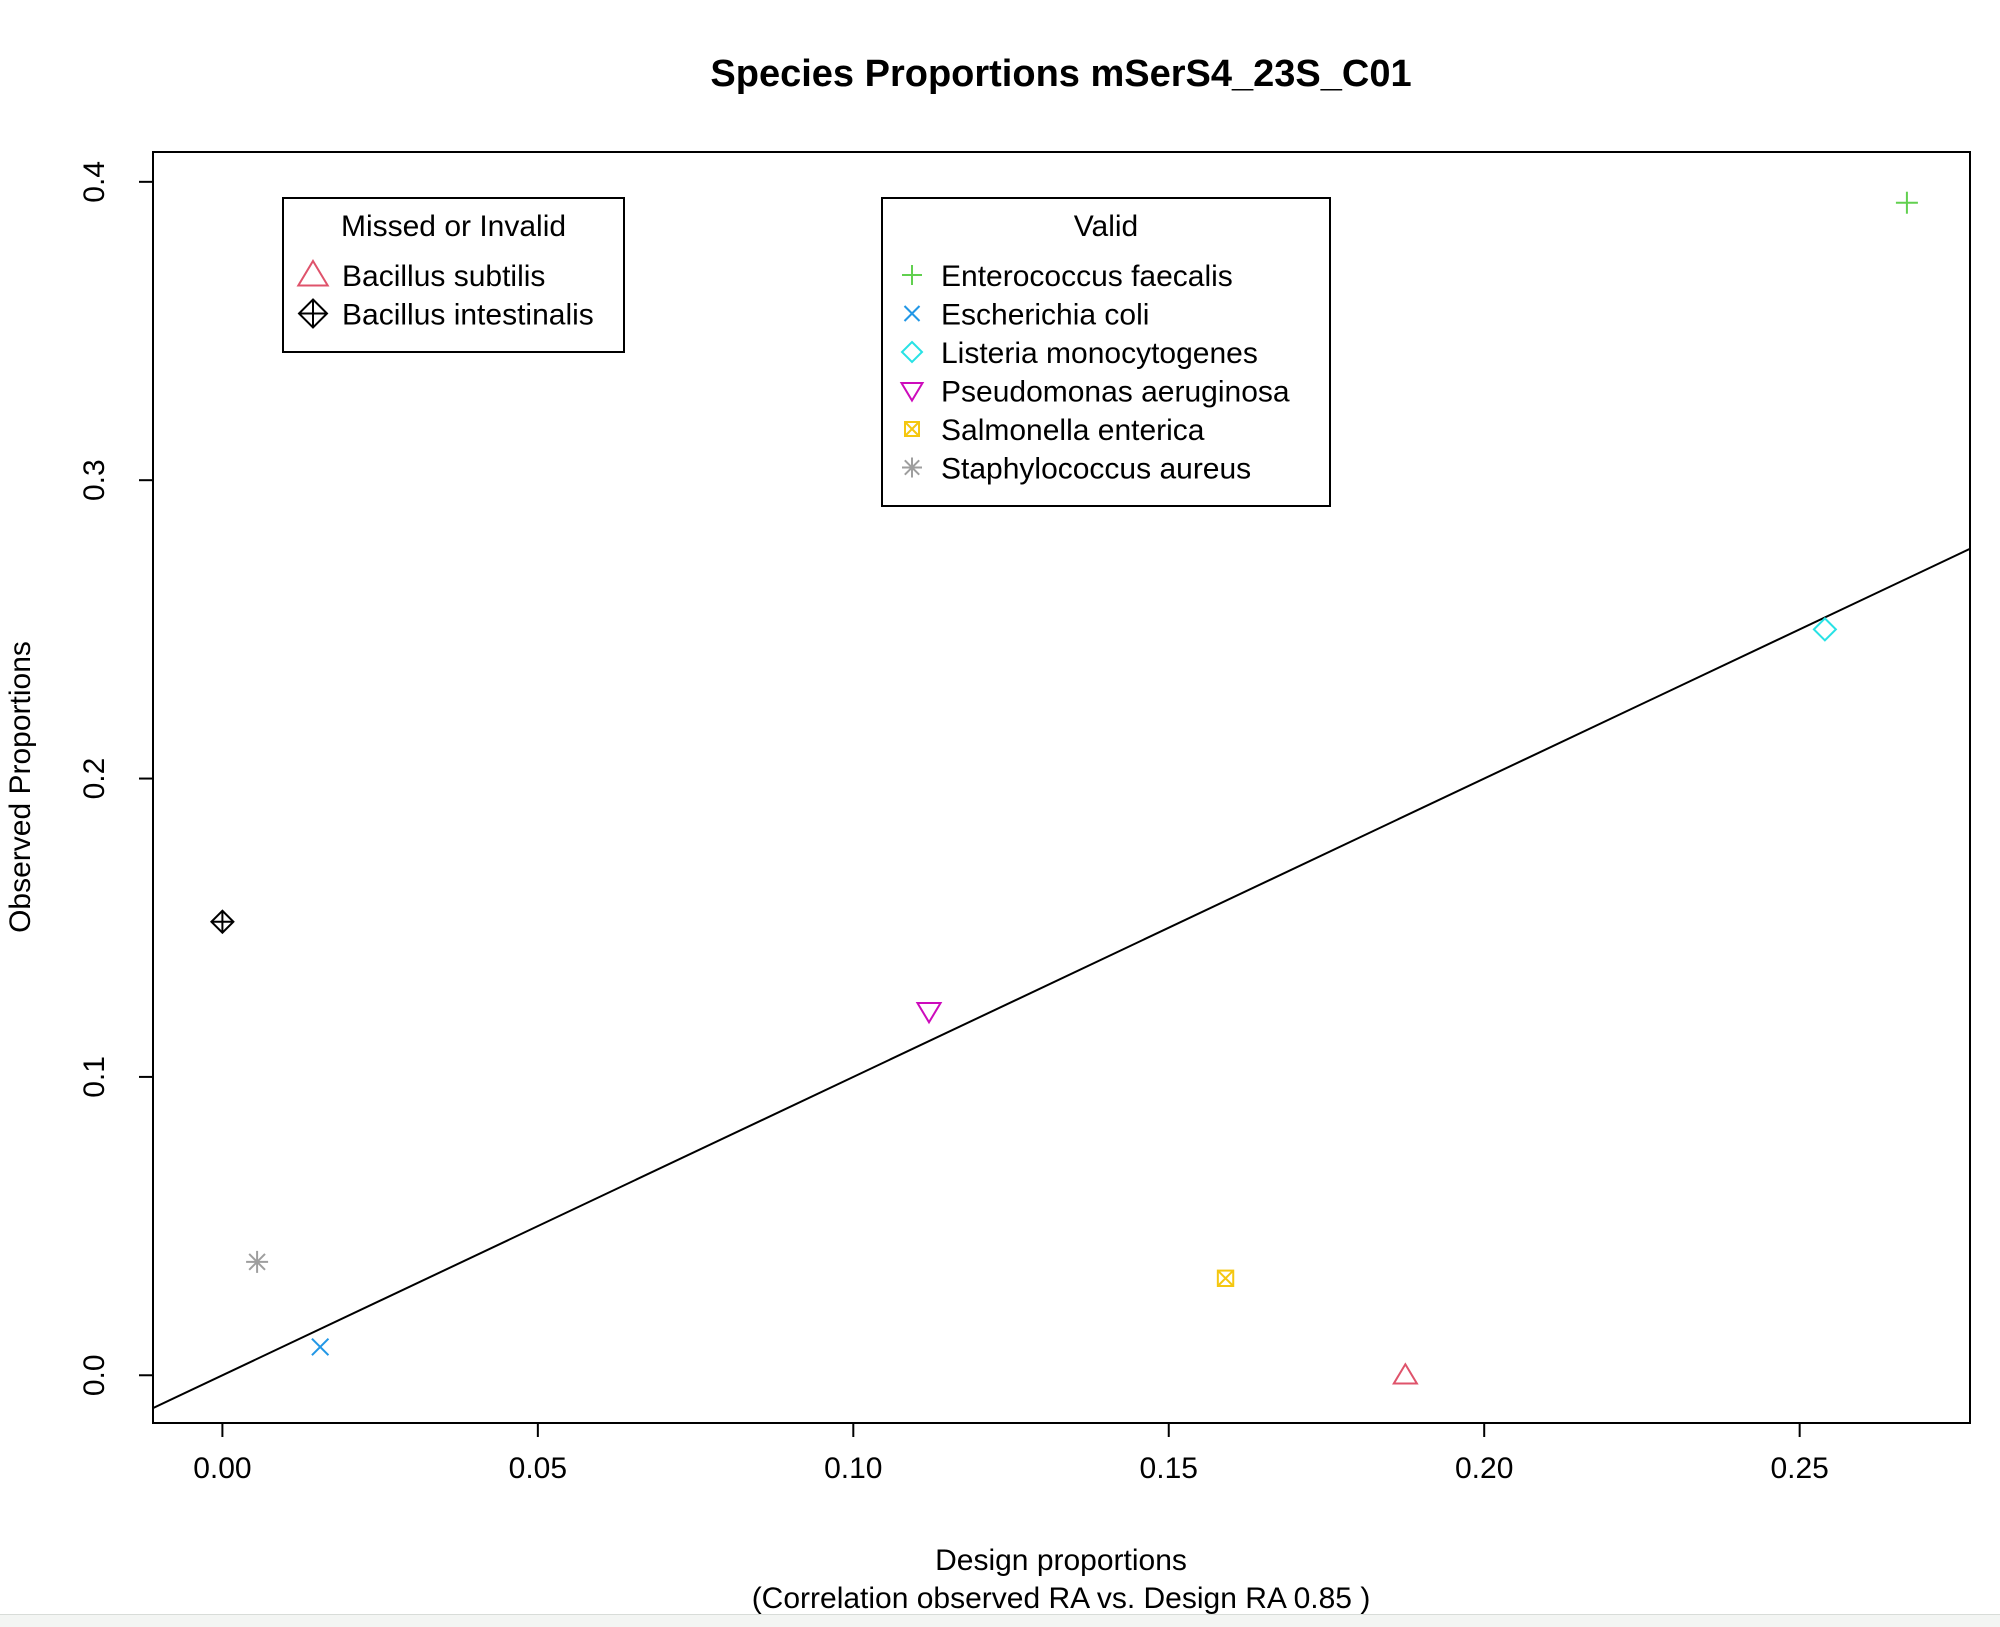 Image resolution: width=2000 pixels, height=1627 pixels. What do you see at coordinates (1061, 1560) in the screenshot?
I see `x-axis-label: Design proportions` at bounding box center [1061, 1560].